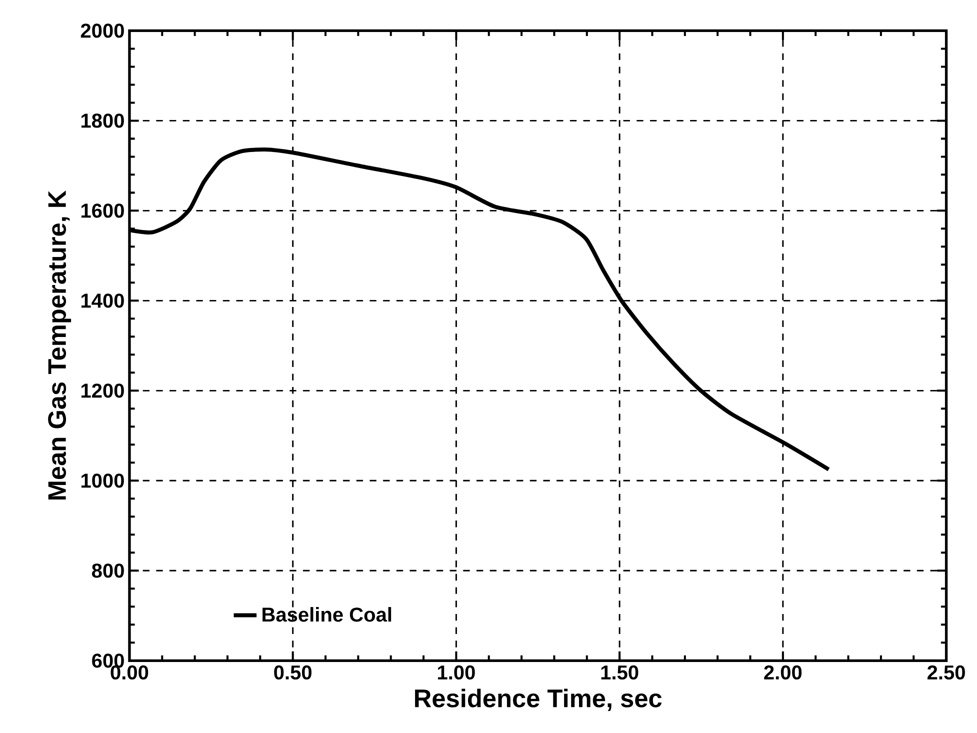  I want to click on x-tick-label: 1.00, so click(456, 673).